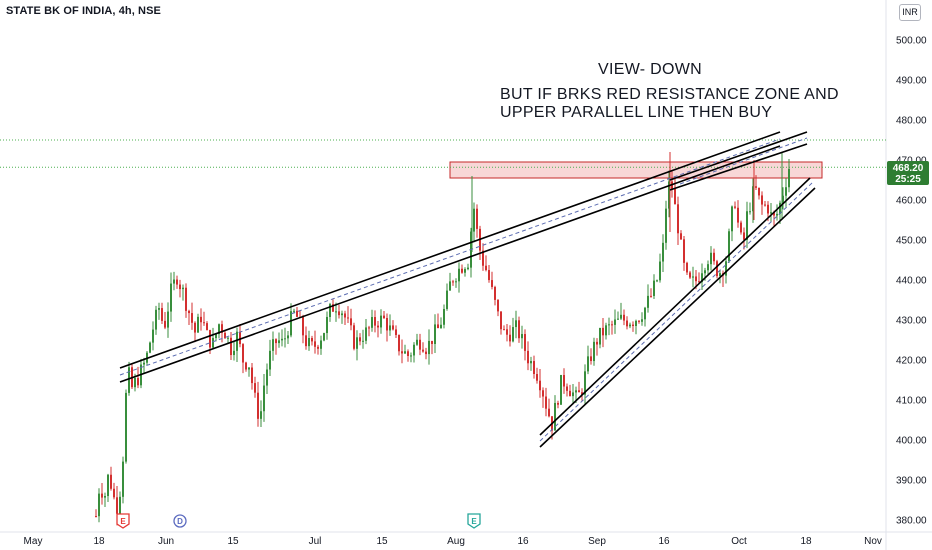  I want to click on currency-badge: INR, so click(910, 12).